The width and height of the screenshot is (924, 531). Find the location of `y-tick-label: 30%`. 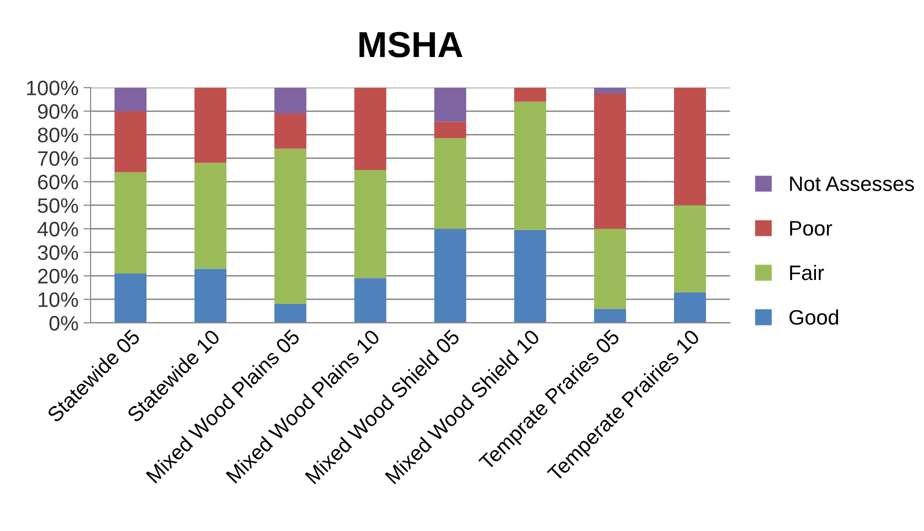

y-tick-label: 30% is located at coordinates (58, 252).